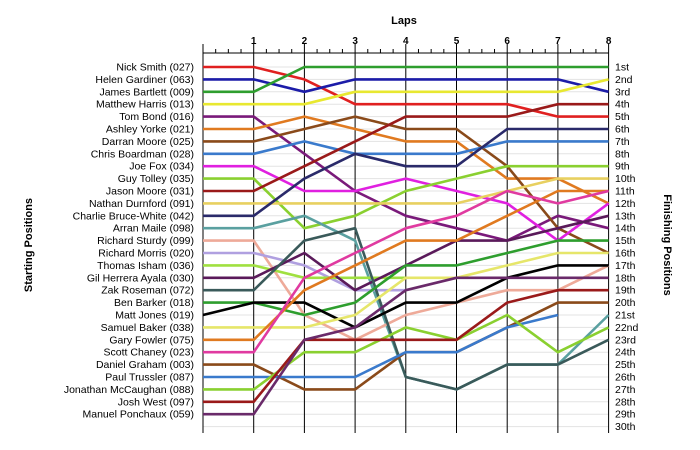  What do you see at coordinates (139, 415) in the screenshot?
I see `driver-label: Manuel Ponchaux (059)` at bounding box center [139, 415].